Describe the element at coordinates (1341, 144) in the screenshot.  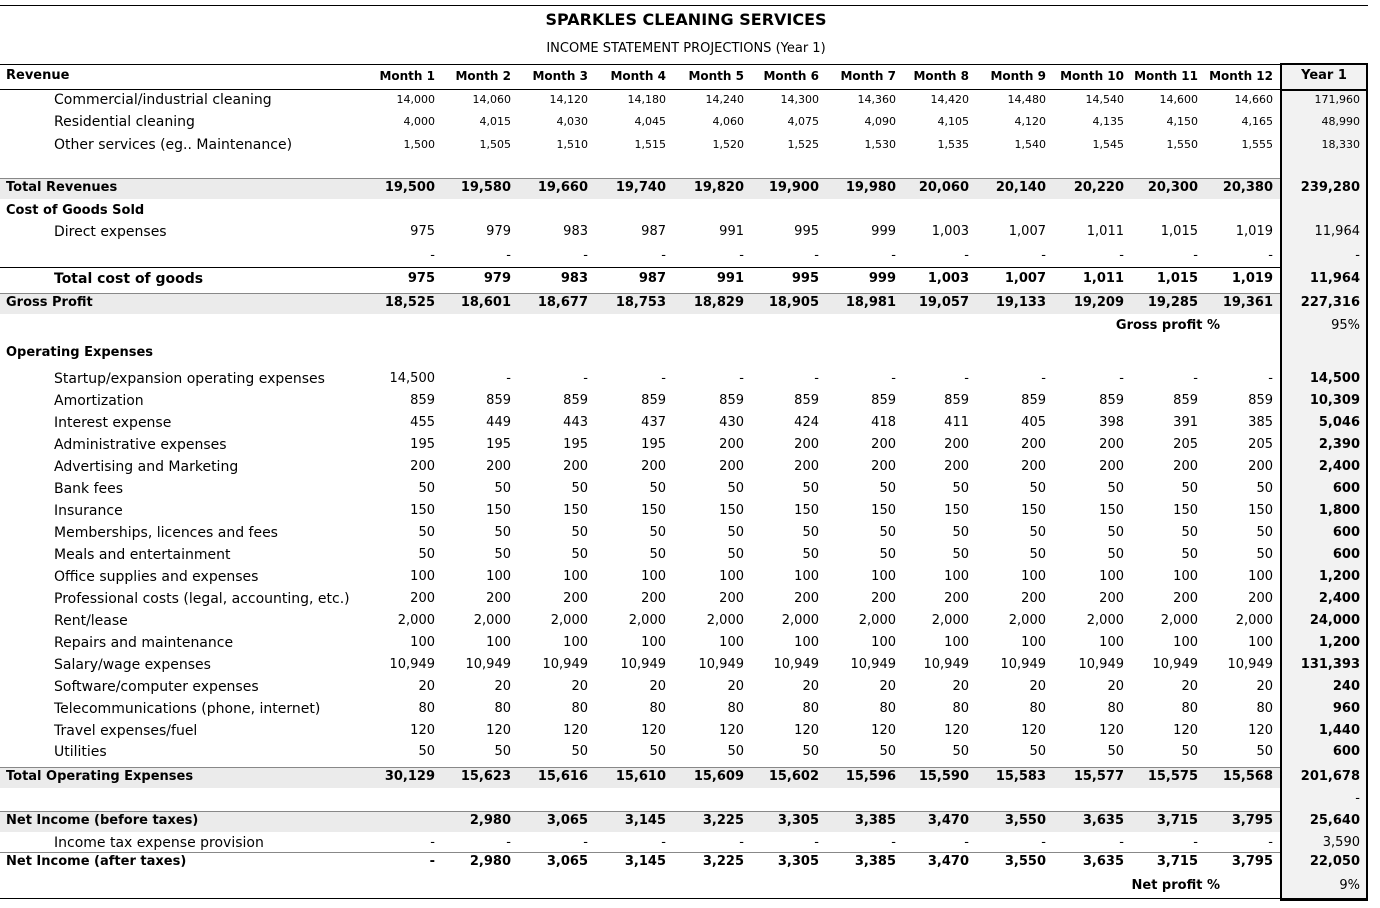
I see `year-cell: 18,330` at that location.